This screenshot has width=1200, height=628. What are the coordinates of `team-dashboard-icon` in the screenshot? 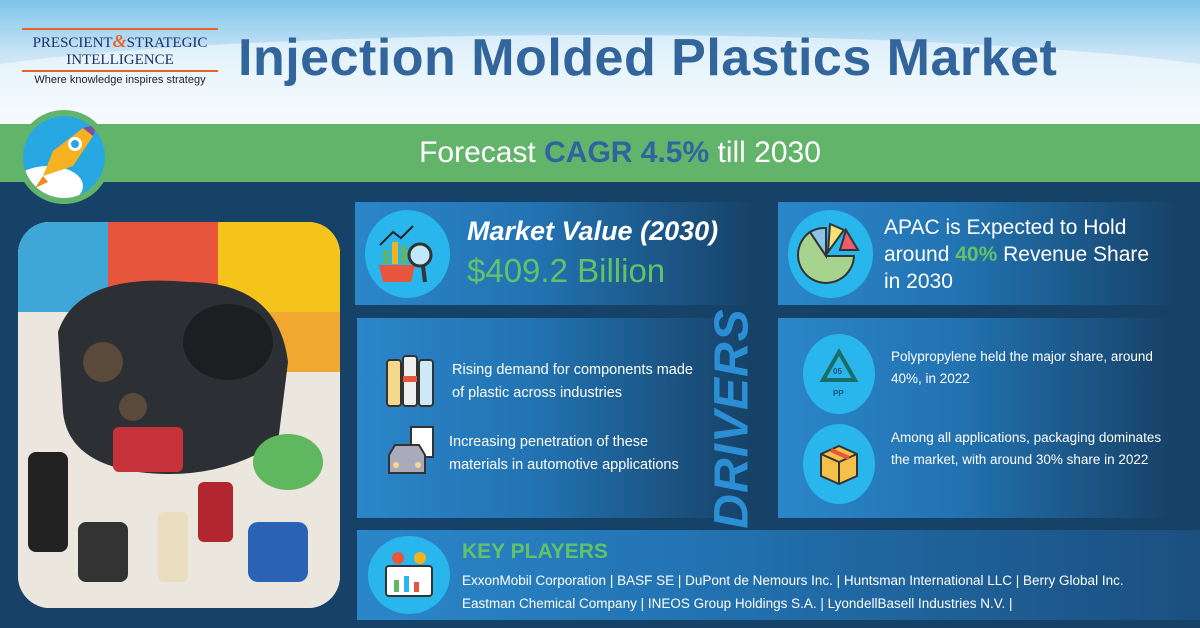 It's located at (409, 575).